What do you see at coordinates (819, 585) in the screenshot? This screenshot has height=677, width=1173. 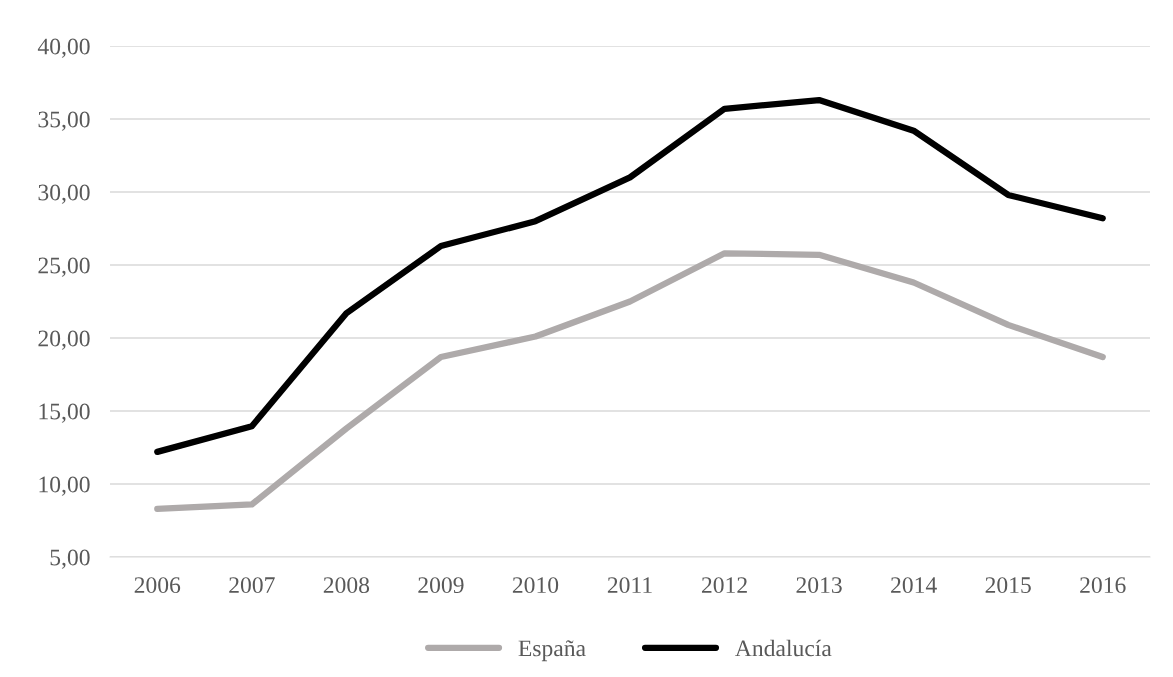 I see `x-tick-label: 2013` at bounding box center [819, 585].